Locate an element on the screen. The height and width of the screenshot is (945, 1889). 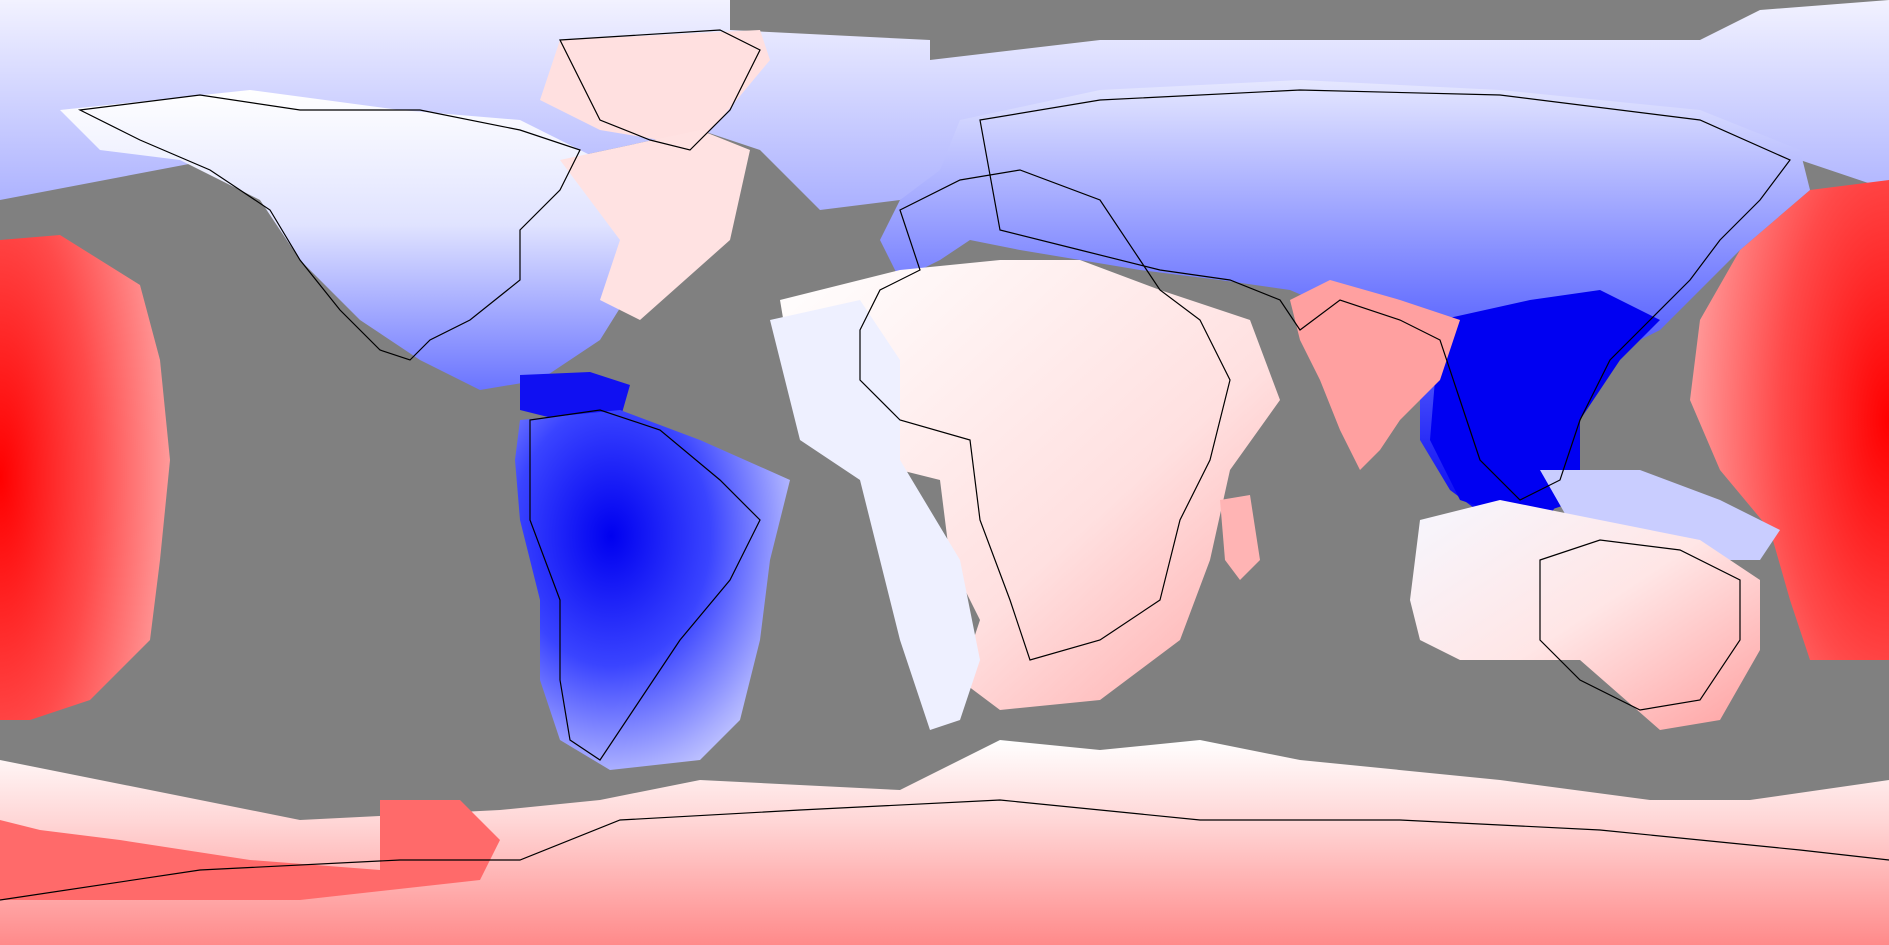
pacific-west-field is located at coordinates (85, 477).